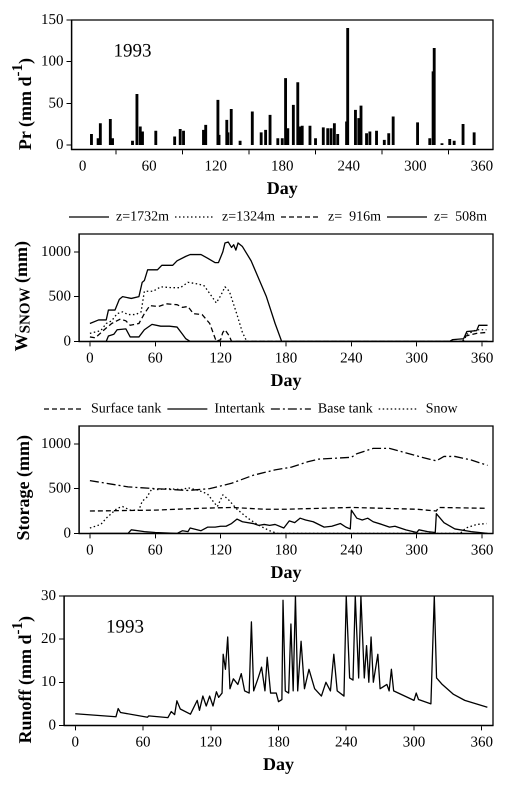  Describe the element at coordinates (345, 409) in the screenshot. I see `legend-label: Base tank` at that location.